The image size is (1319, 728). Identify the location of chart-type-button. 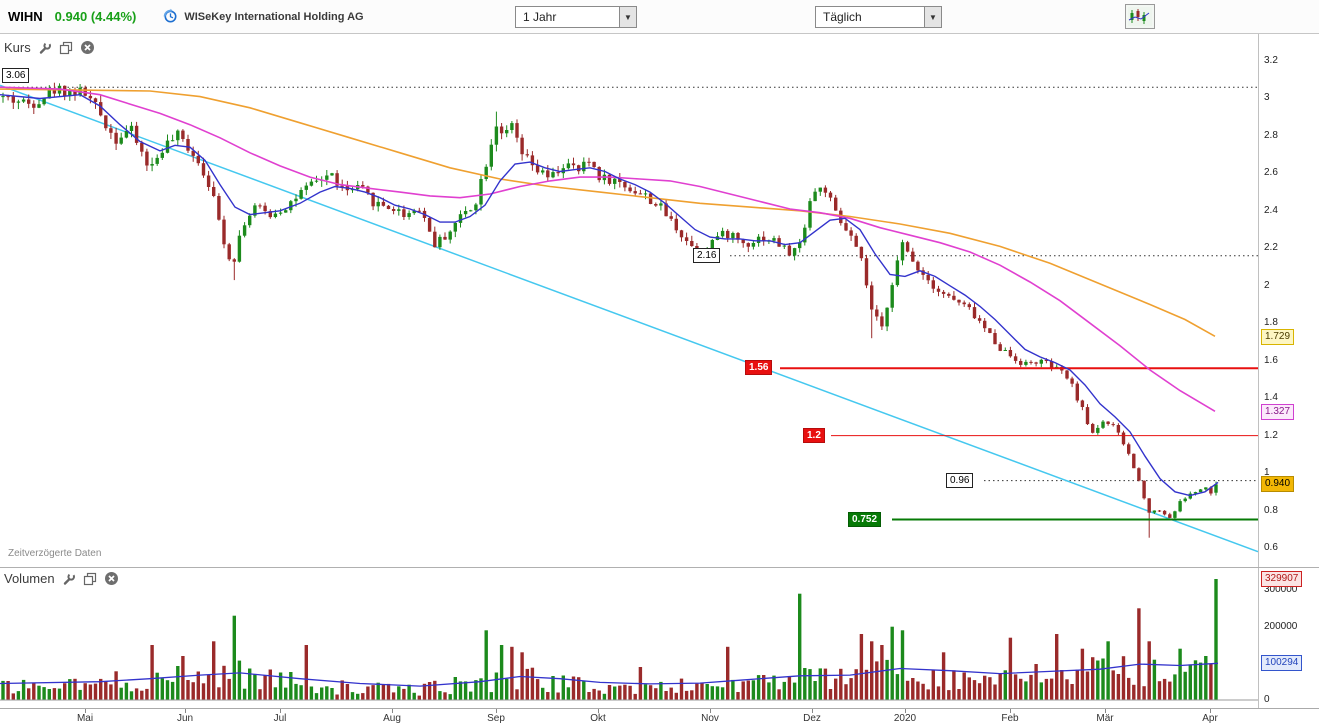
(1140, 16).